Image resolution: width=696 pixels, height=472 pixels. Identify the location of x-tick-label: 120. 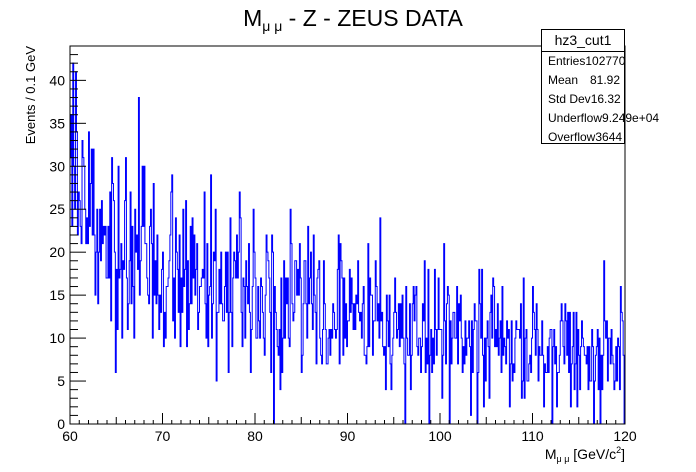
(625, 436).